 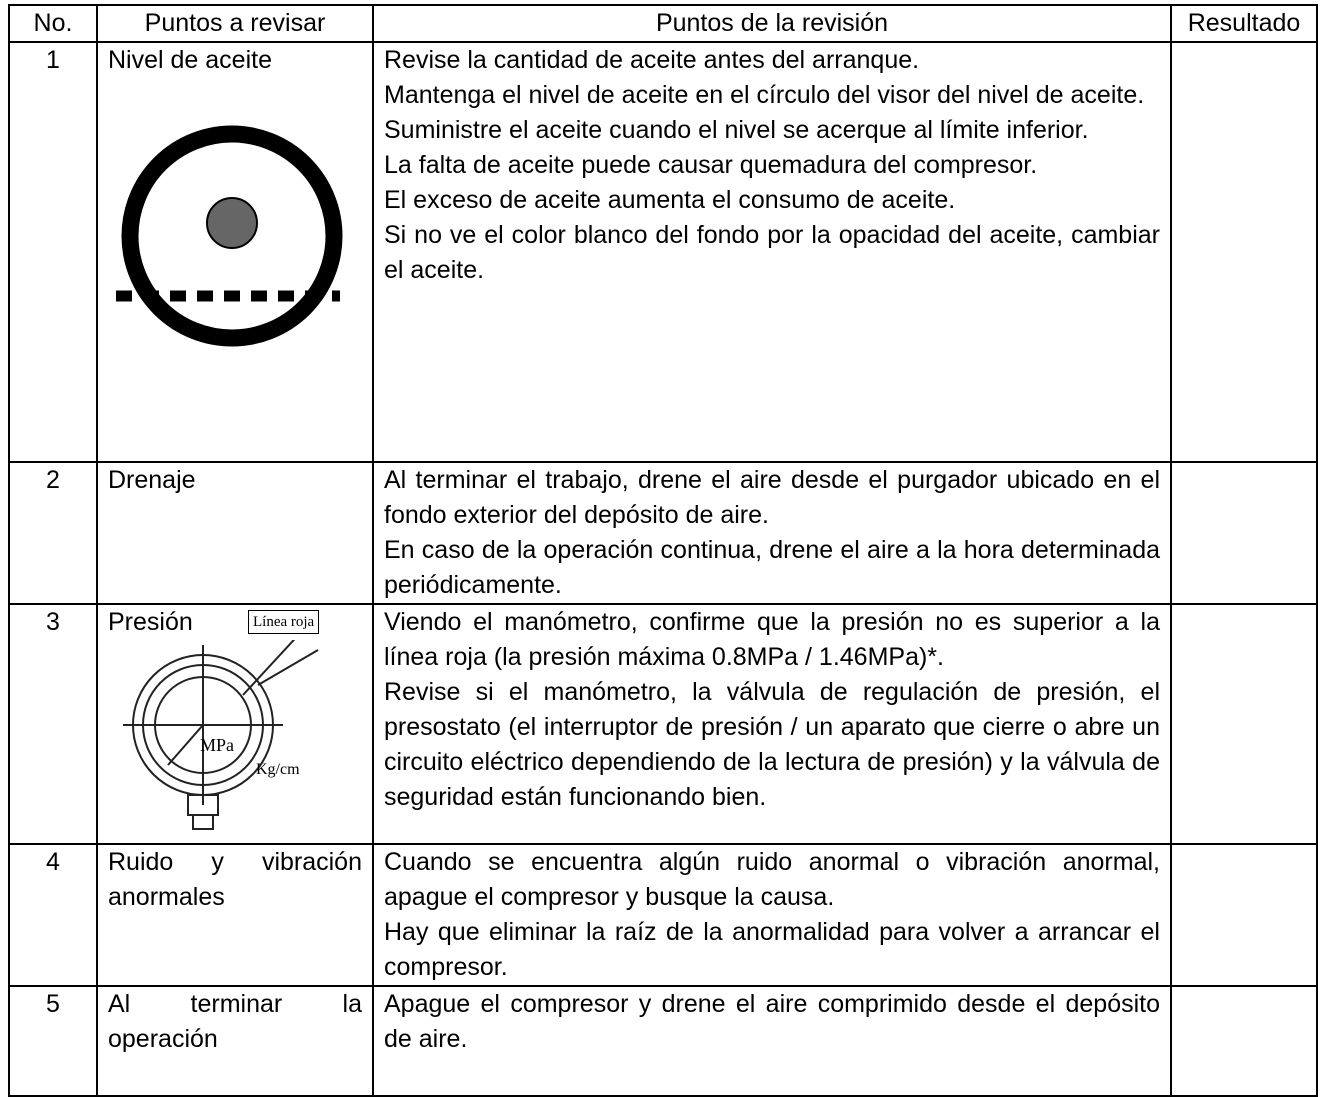 What do you see at coordinates (1244, 23) in the screenshot?
I see `header-cell: Resultado` at bounding box center [1244, 23].